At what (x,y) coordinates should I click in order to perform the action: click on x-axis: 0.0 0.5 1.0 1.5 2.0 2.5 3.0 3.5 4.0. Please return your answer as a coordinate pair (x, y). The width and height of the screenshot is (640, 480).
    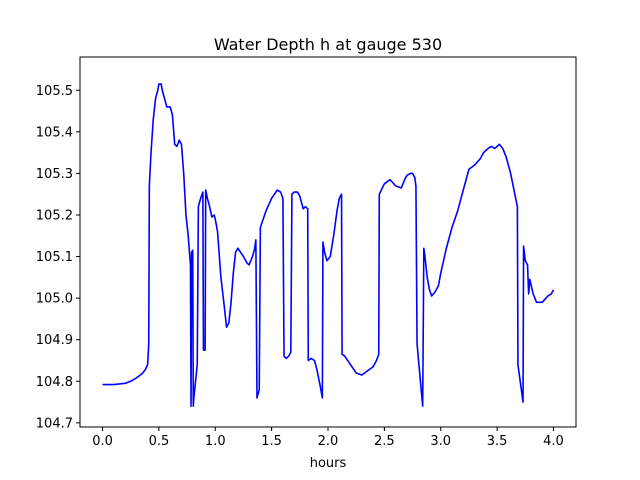
    Looking at the image, I should click on (328, 438).